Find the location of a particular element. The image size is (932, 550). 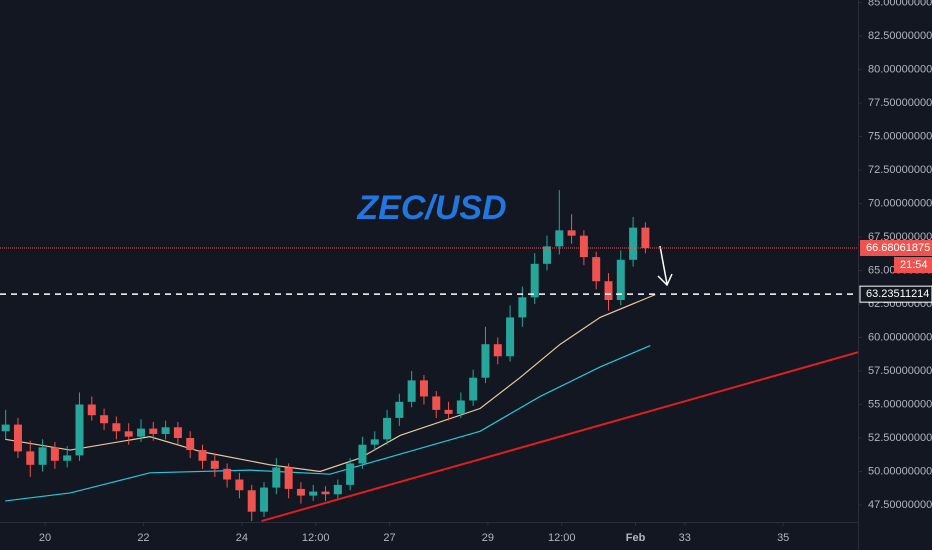

y-tick-label: 55.00000000 is located at coordinates (900, 404).